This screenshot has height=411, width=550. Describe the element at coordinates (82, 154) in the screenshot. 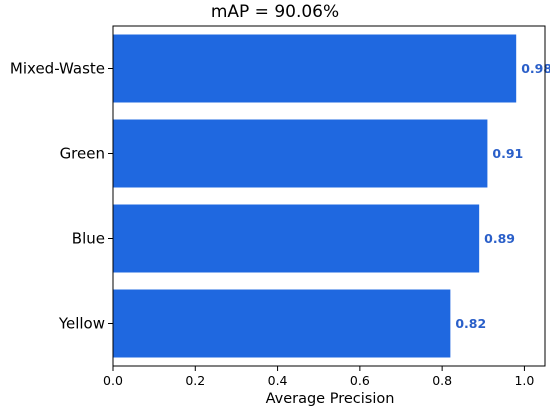

I see `y-tick-label: Green` at that location.